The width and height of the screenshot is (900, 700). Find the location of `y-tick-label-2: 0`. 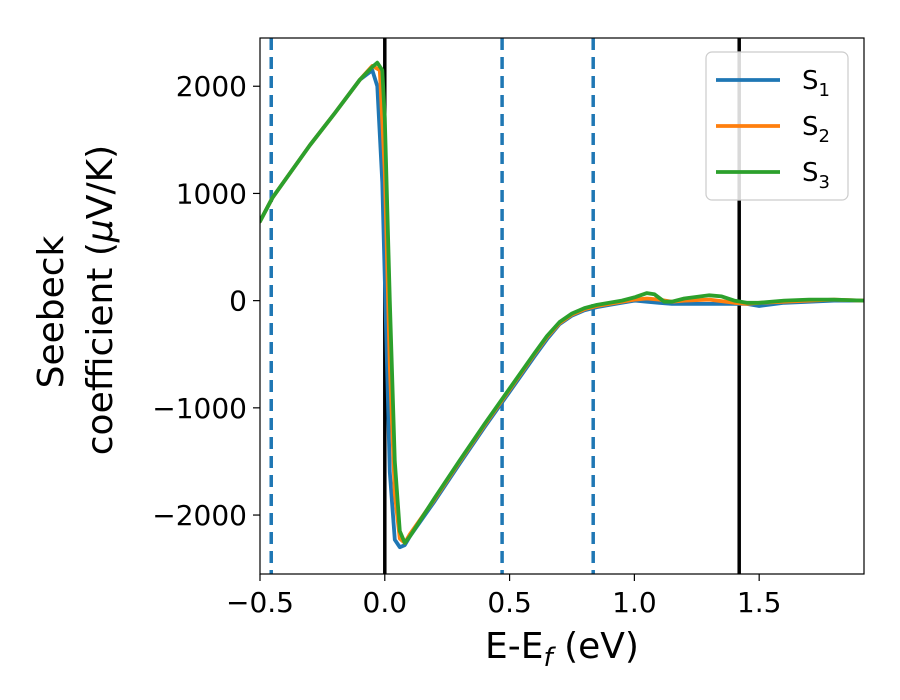

y-tick-label-2: 0 is located at coordinates (238, 301).